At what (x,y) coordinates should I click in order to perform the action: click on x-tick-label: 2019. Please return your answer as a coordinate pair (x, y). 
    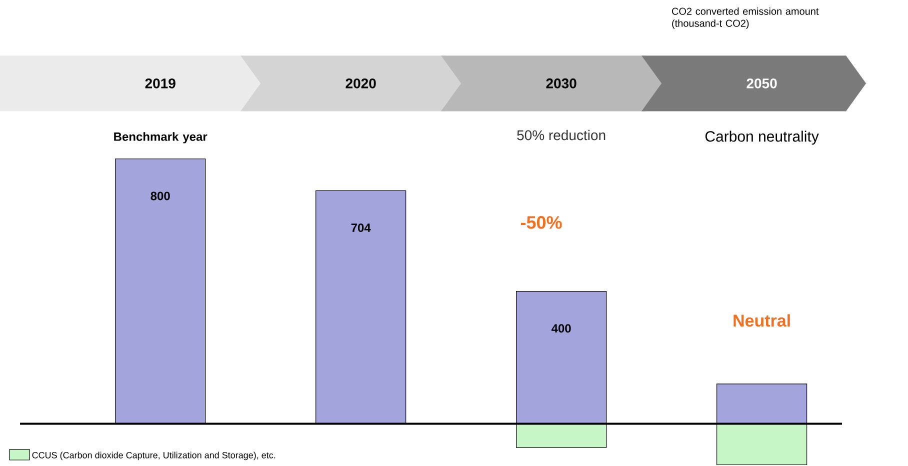
    Looking at the image, I should click on (160, 83).